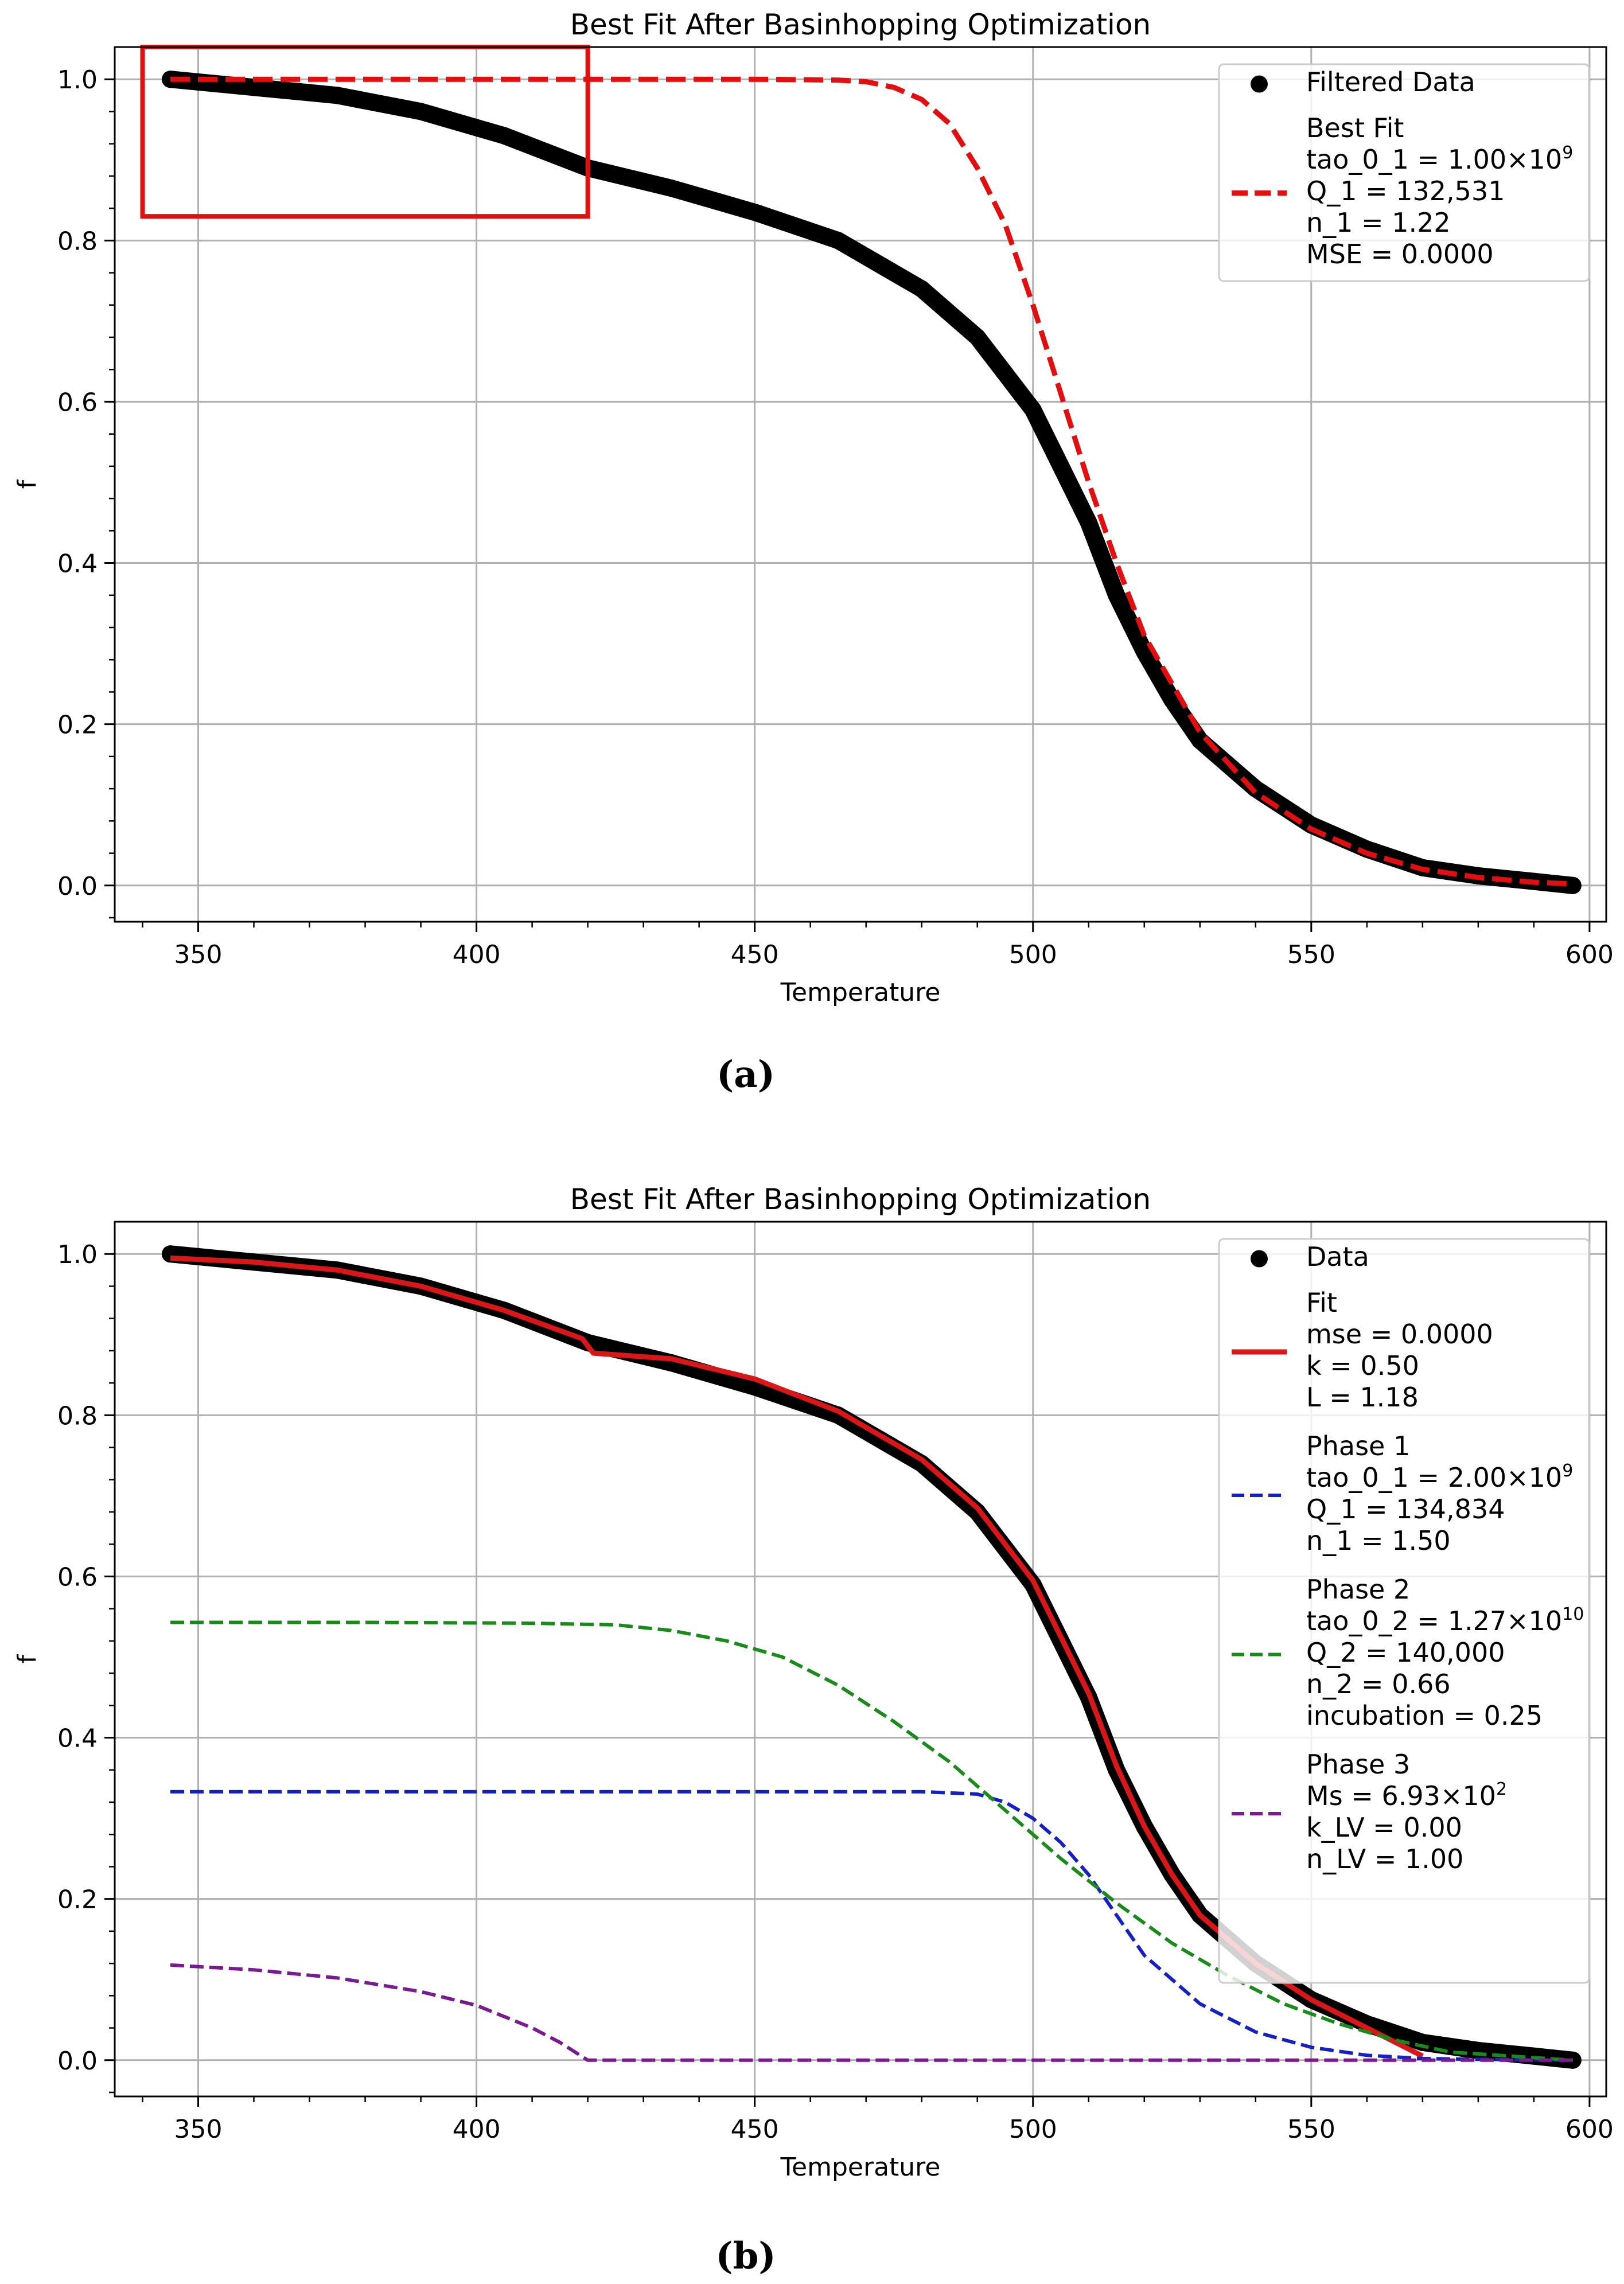 This screenshot has width=1624, height=2284. What do you see at coordinates (1445, 1620) in the screenshot?
I see `legend-text: tao_0_2 = 1.27×1010` at bounding box center [1445, 1620].